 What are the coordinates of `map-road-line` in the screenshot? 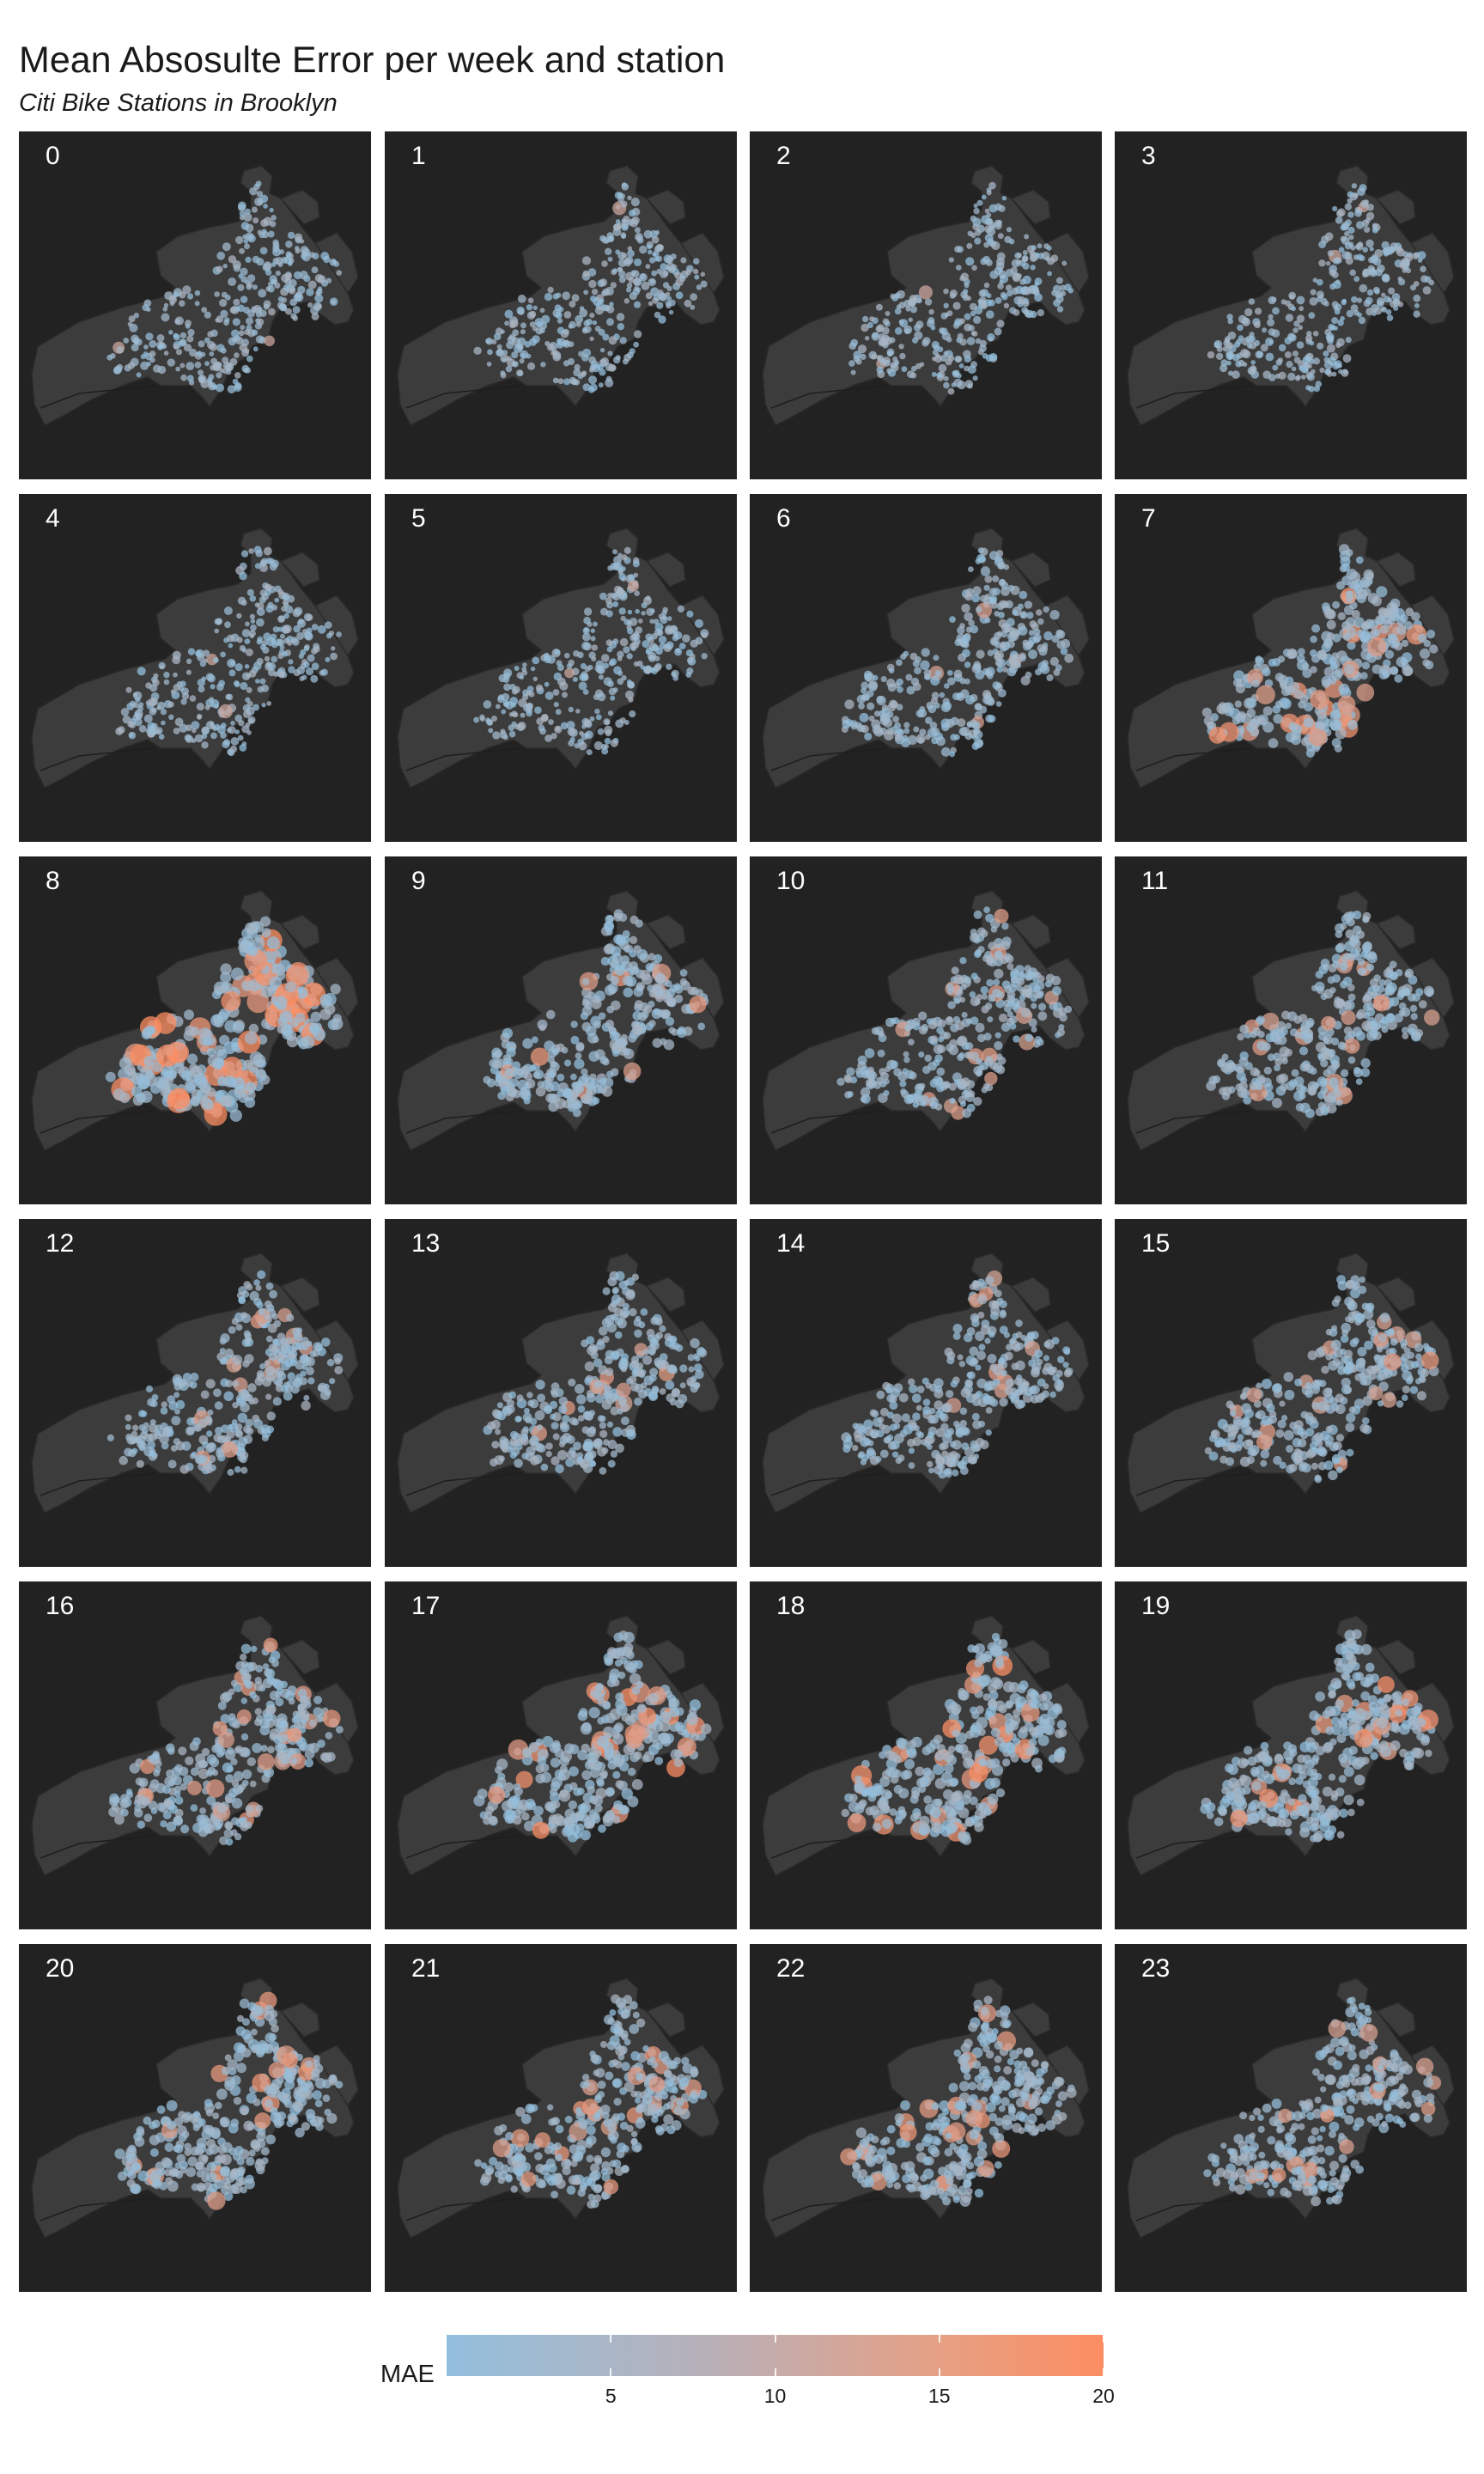 It's located at (829, 1484).